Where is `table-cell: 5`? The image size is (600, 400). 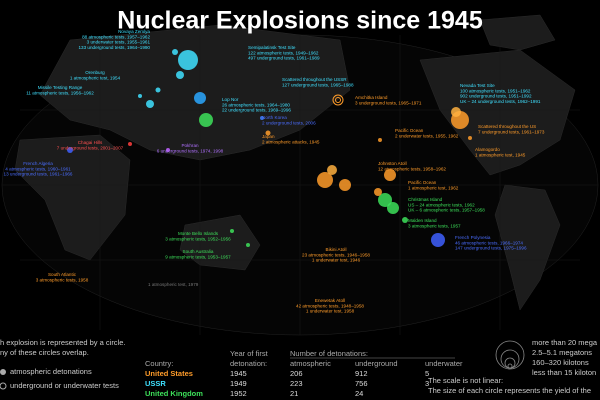 table-cell: 5 is located at coordinates (427, 373).